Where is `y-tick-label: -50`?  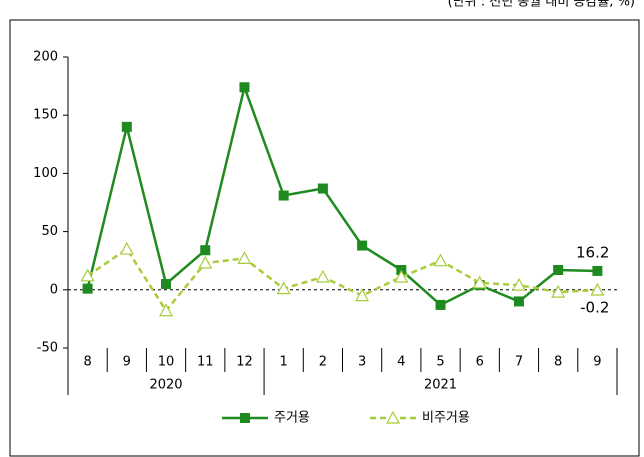 y-tick-label: -50 is located at coordinates (47, 348).